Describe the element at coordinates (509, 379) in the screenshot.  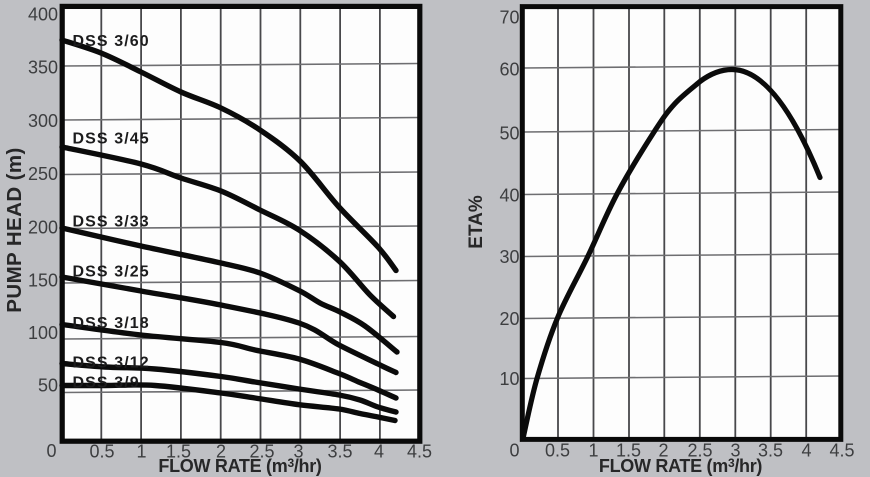
I see `svg-text: 10` at that location.